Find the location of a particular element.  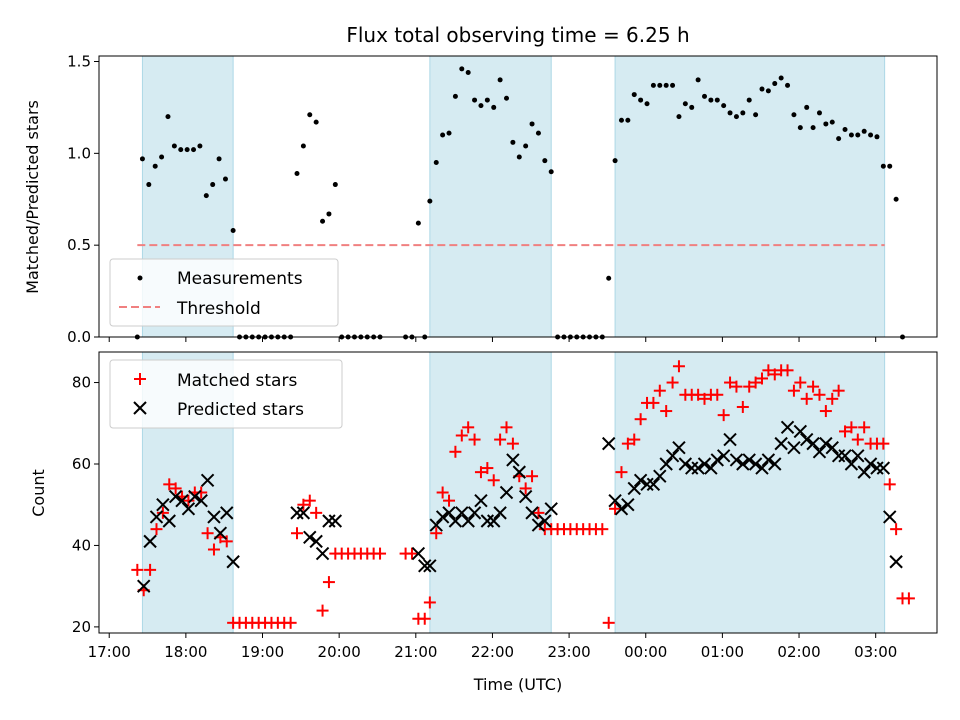

top-legend-box is located at coordinates (224, 292).